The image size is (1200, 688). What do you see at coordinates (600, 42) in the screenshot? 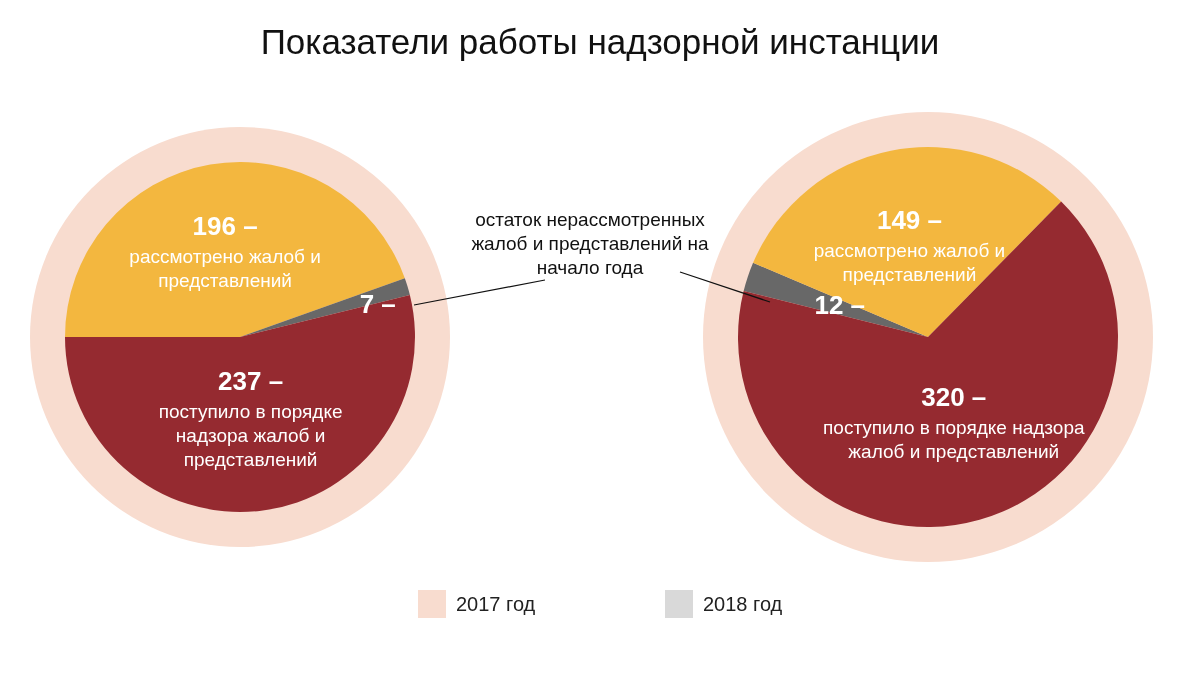
I see `text: Показатели работы надзорной инстанции` at bounding box center [600, 42].